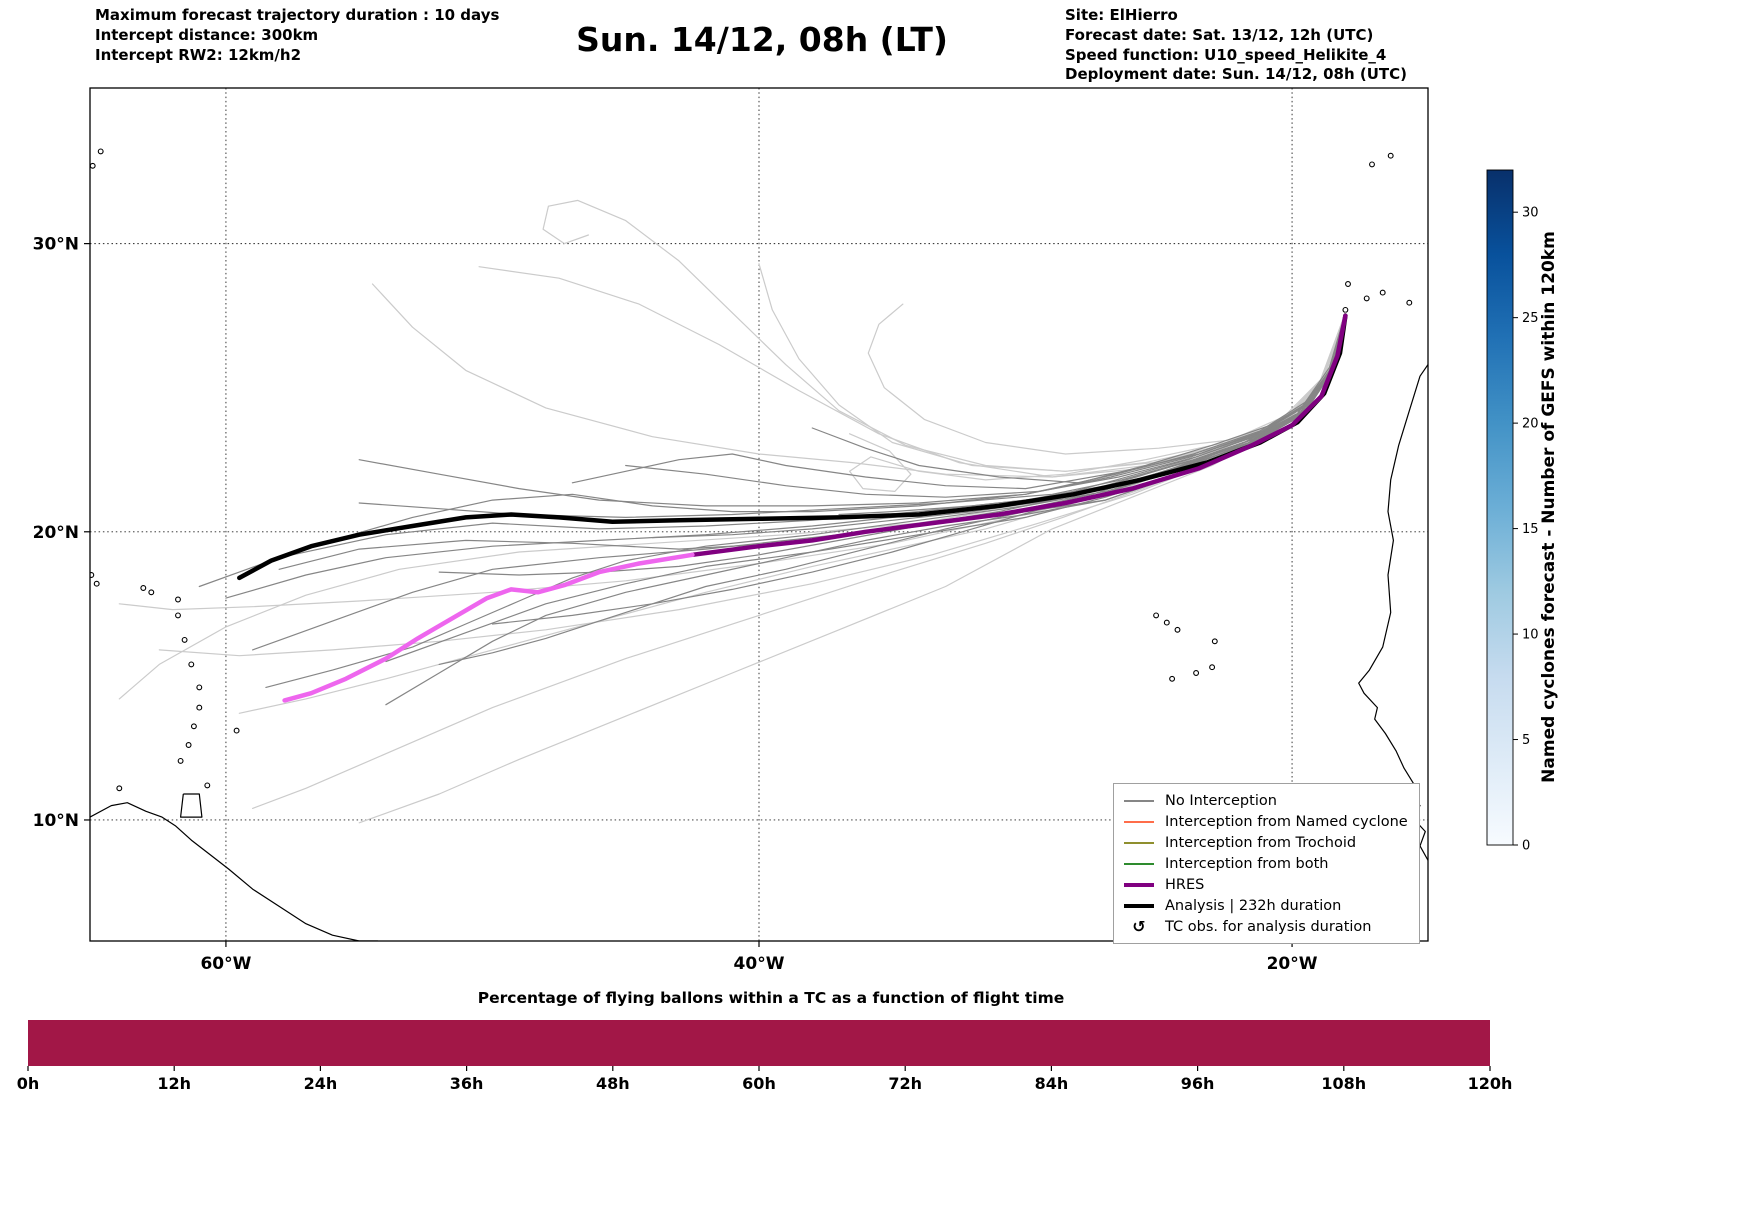  Describe the element at coordinates (1236, 74) in the screenshot. I see `deployment-date-text: Deployment date: Sun. 14/12, 08h (UTC)` at that location.